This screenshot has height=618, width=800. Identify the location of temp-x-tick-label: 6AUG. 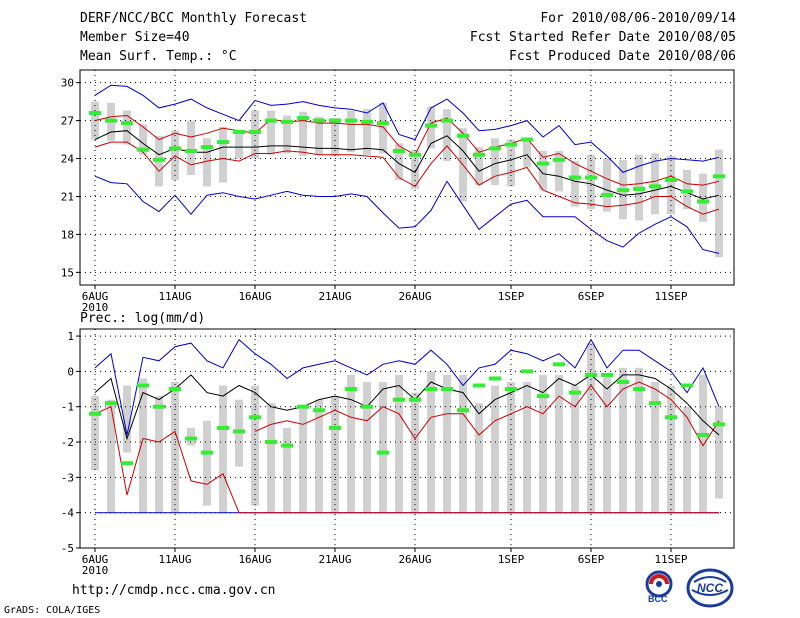
(95, 296).